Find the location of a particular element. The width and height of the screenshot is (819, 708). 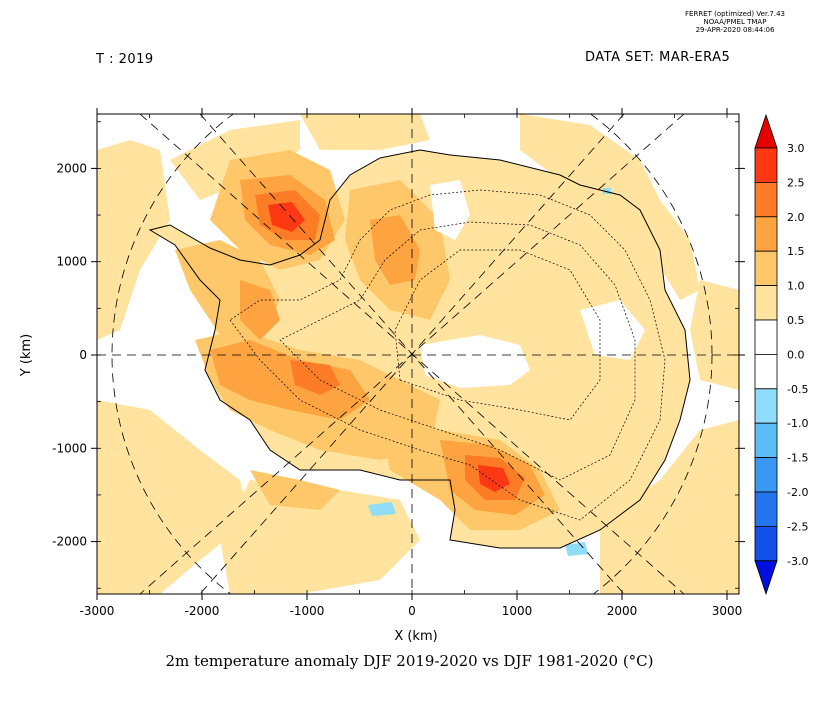

anomaly-west-core is located at coordinates (290, 380).